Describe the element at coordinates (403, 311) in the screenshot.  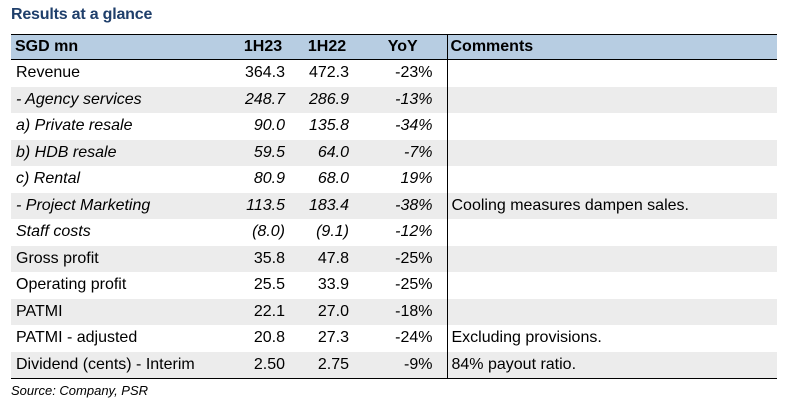
I see `value-yoy: -18%` at that location.